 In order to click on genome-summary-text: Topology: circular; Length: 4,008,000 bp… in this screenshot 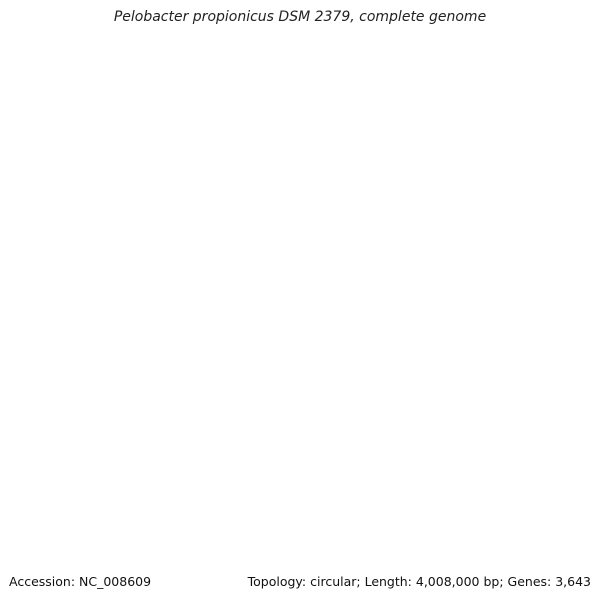, I will do `click(419, 581)`.